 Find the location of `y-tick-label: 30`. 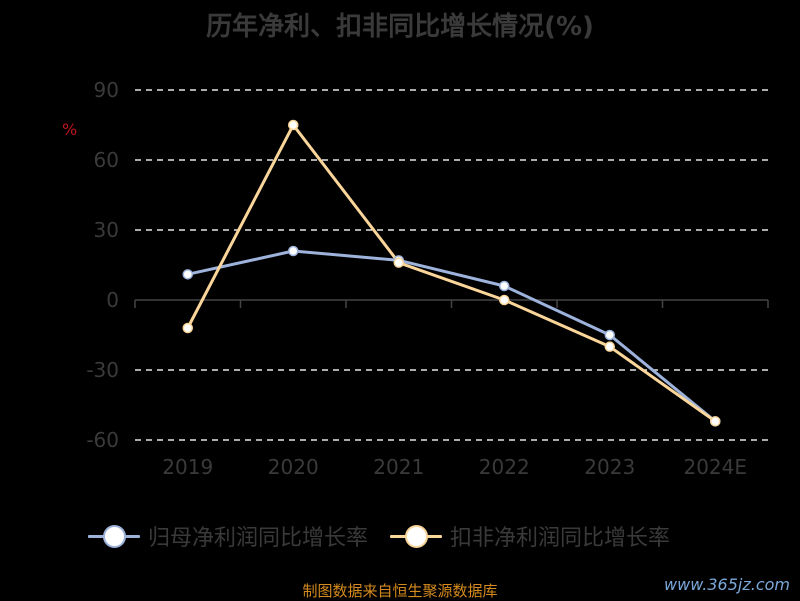

y-tick-label: 30 is located at coordinates (106, 230).